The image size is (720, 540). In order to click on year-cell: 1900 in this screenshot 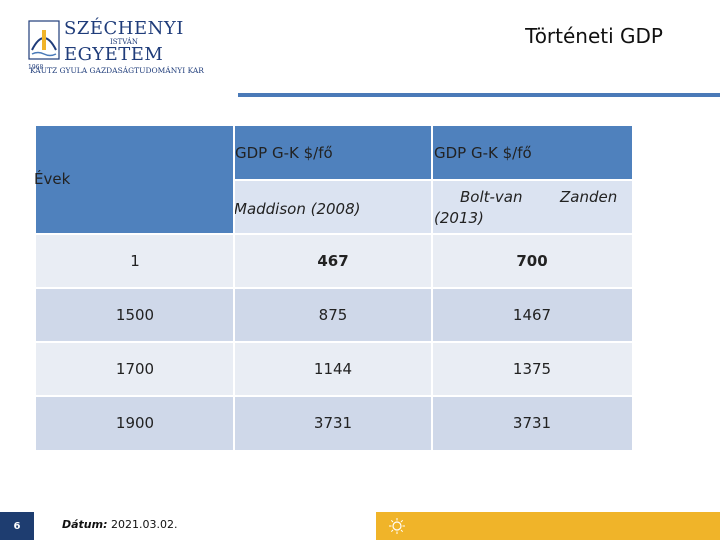, I will do `click(135, 423)`.